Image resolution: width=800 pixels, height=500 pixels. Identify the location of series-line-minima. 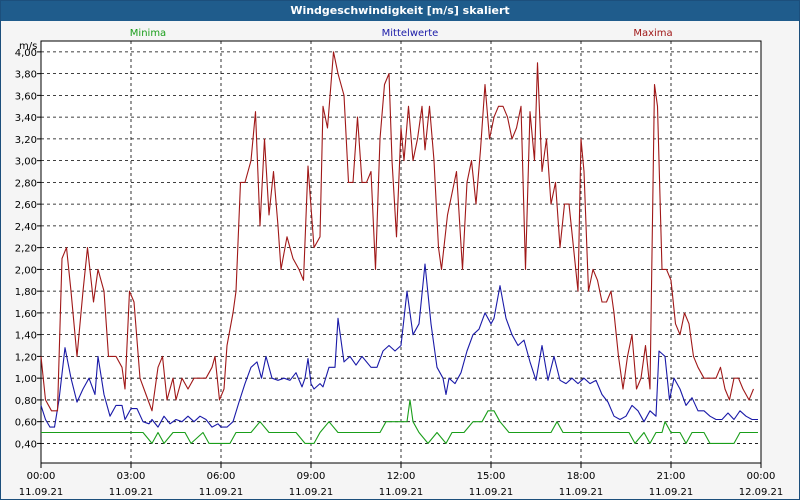
(399, 421).